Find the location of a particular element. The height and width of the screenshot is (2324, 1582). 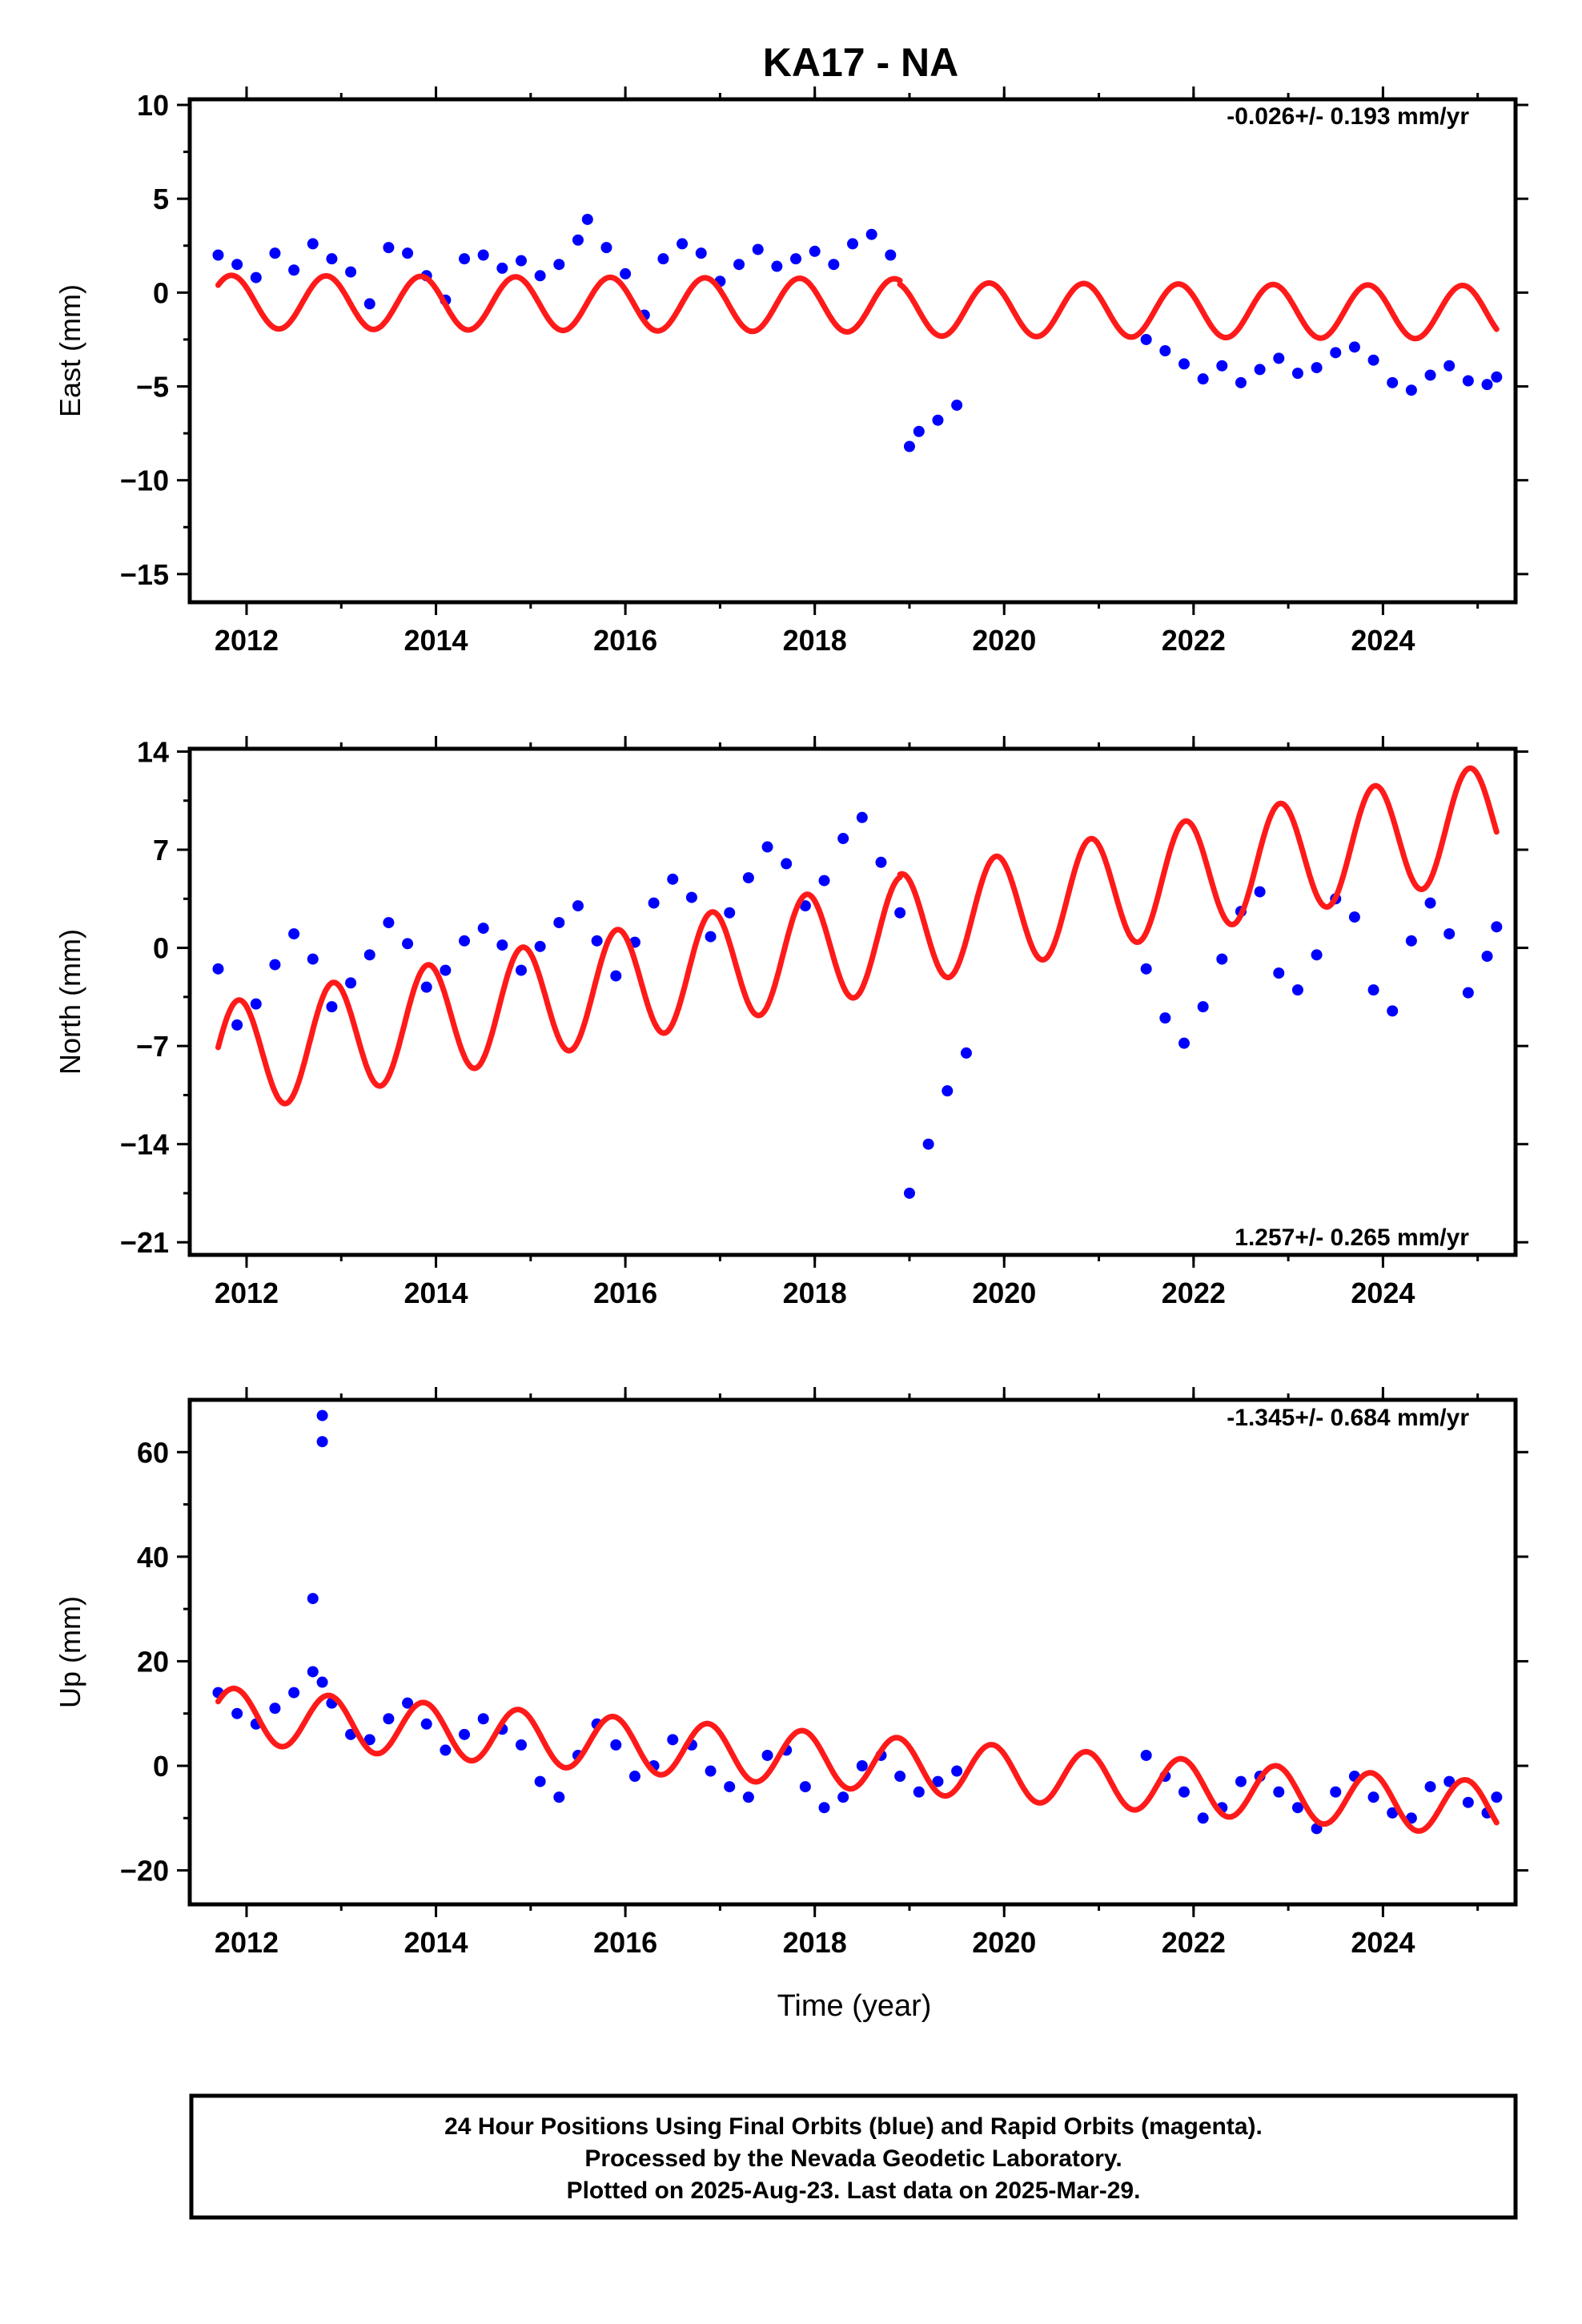

up-x-tick-label: 2012 is located at coordinates (247, 1942).